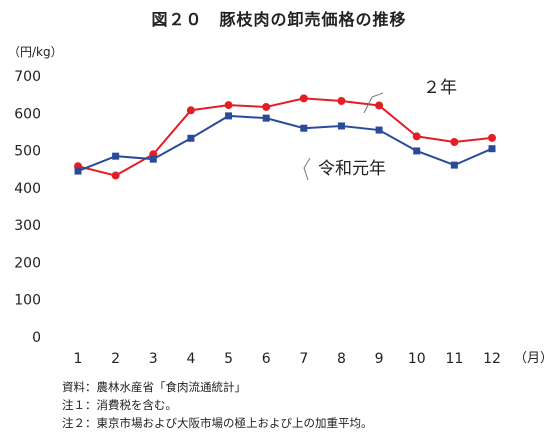  What do you see at coordinates (217, 423) in the screenshot?
I see `footnote-2: 注２：東京市場および大阪市場の極上および上の加重平均。` at bounding box center [217, 423].